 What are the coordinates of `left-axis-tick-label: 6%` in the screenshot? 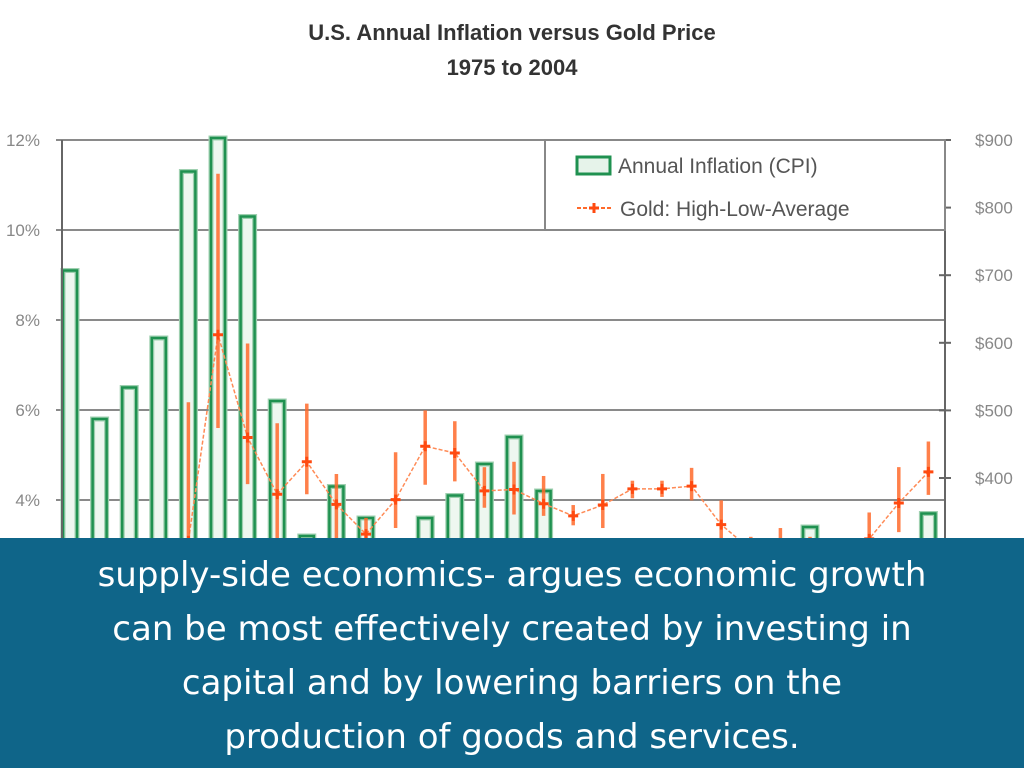 It's located at (27, 410).